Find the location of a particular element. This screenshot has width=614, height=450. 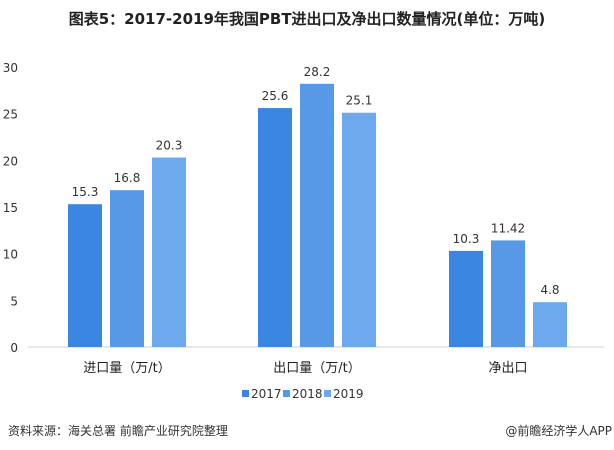

legend-label: 2017 is located at coordinates (266, 394).